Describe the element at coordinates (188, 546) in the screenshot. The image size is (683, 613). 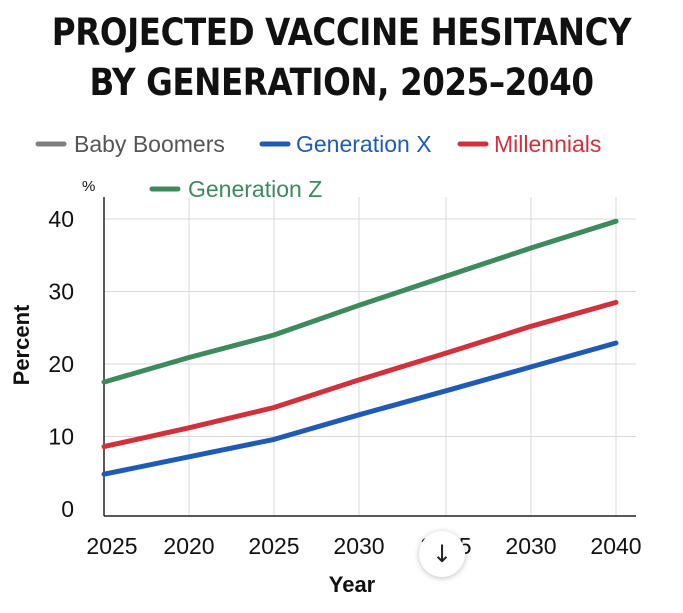
I see `x-tick-label: 2020` at that location.